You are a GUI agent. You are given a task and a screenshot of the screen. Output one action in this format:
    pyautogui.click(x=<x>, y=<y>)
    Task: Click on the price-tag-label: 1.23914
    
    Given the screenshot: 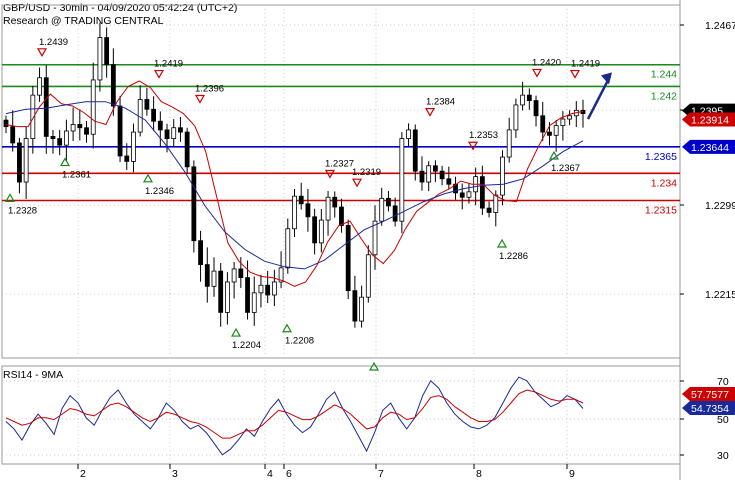 What is the action you would take?
    pyautogui.click(x=710, y=121)
    